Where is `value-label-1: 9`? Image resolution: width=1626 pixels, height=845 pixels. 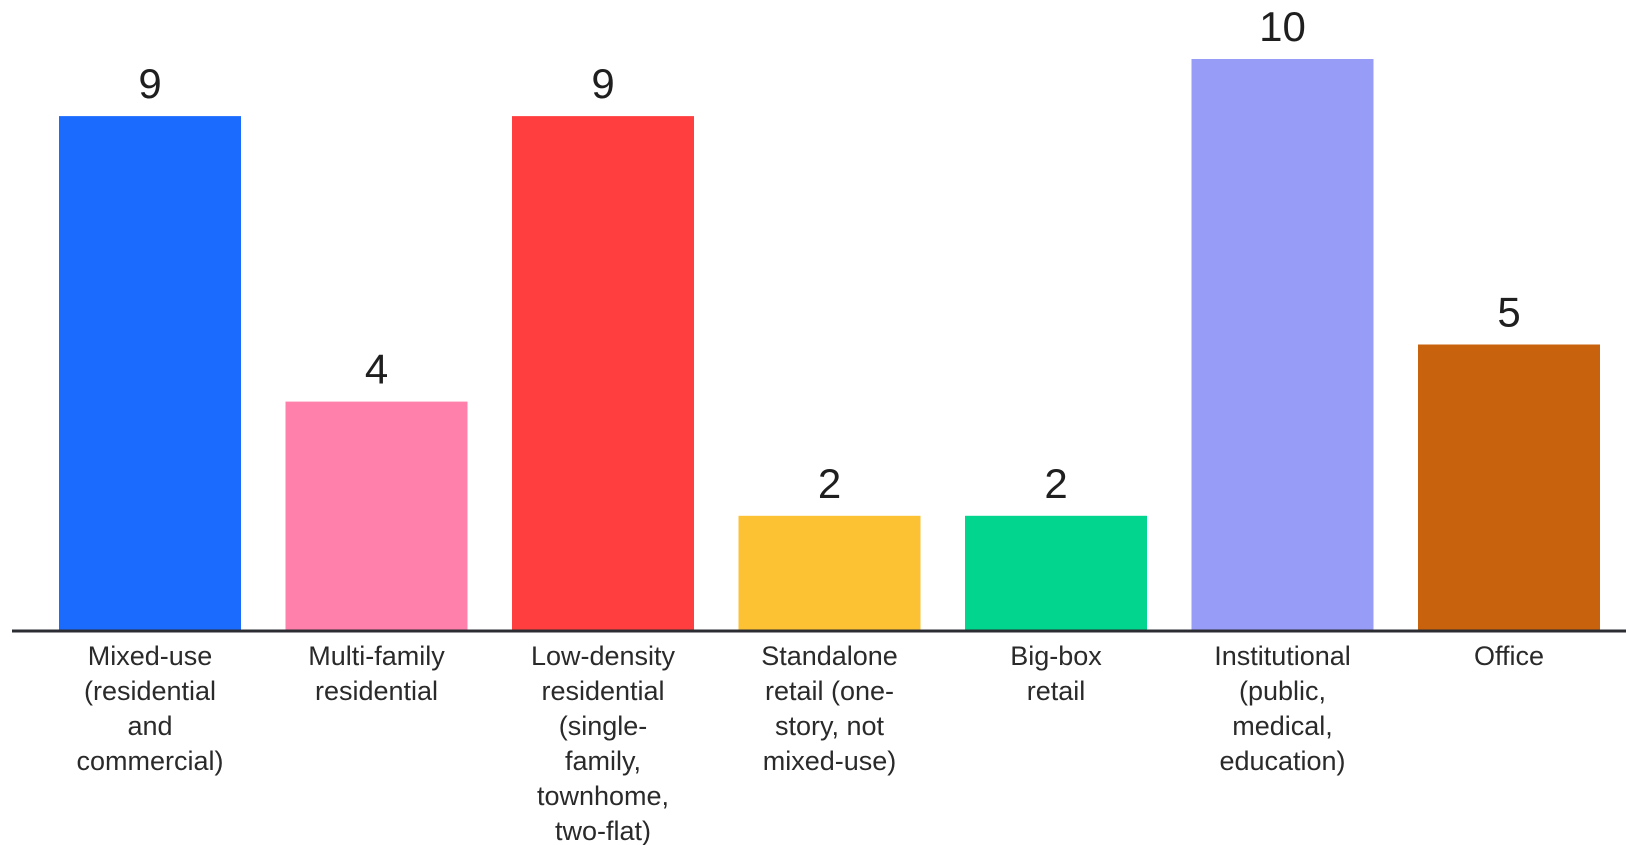
value-label-1: 9 is located at coordinates (149, 83).